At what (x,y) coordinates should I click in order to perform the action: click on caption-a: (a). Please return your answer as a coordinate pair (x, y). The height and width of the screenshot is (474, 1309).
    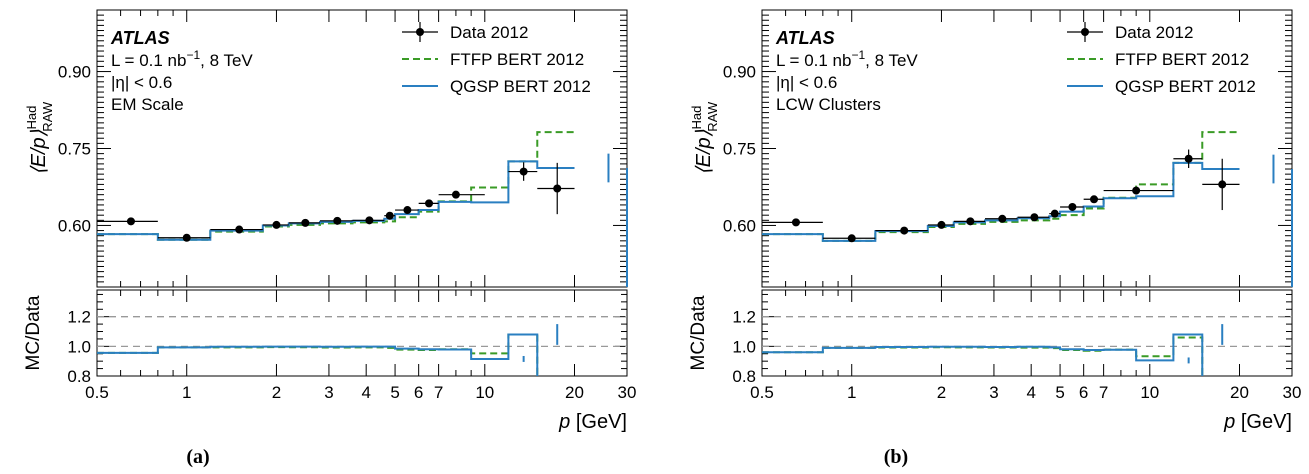
    Looking at the image, I should click on (198, 457).